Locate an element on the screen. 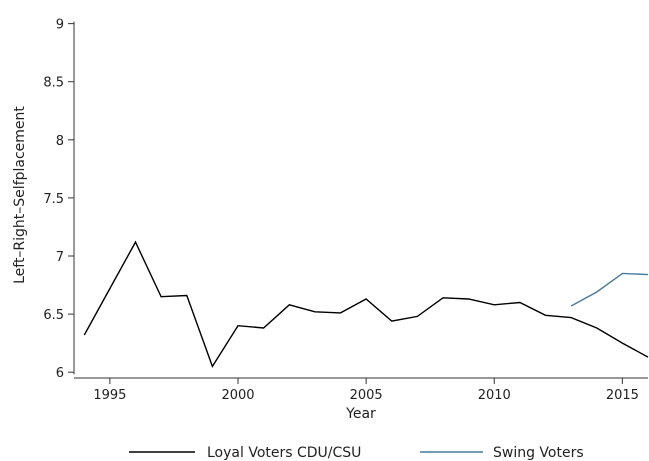 This screenshot has height=461, width=649. x-axis-title: Year is located at coordinates (360, 414).